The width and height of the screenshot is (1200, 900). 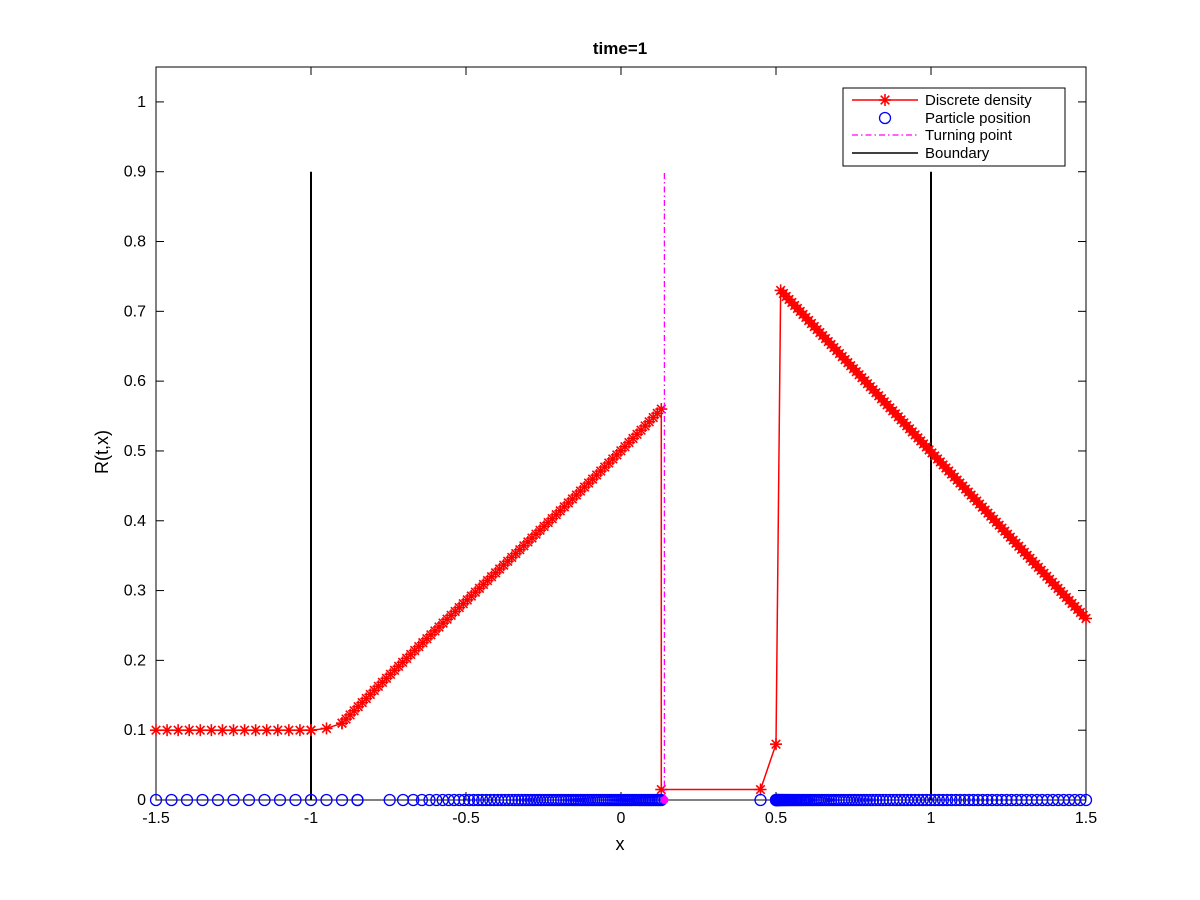 I want to click on x-tick-label: -0.5, so click(x=466, y=818).